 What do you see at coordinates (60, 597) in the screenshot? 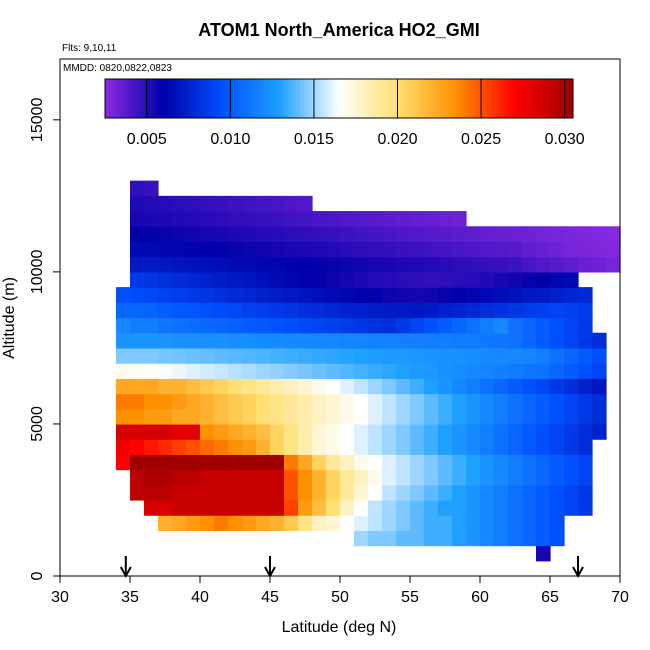
I see `x-tick-label: 30` at bounding box center [60, 597].